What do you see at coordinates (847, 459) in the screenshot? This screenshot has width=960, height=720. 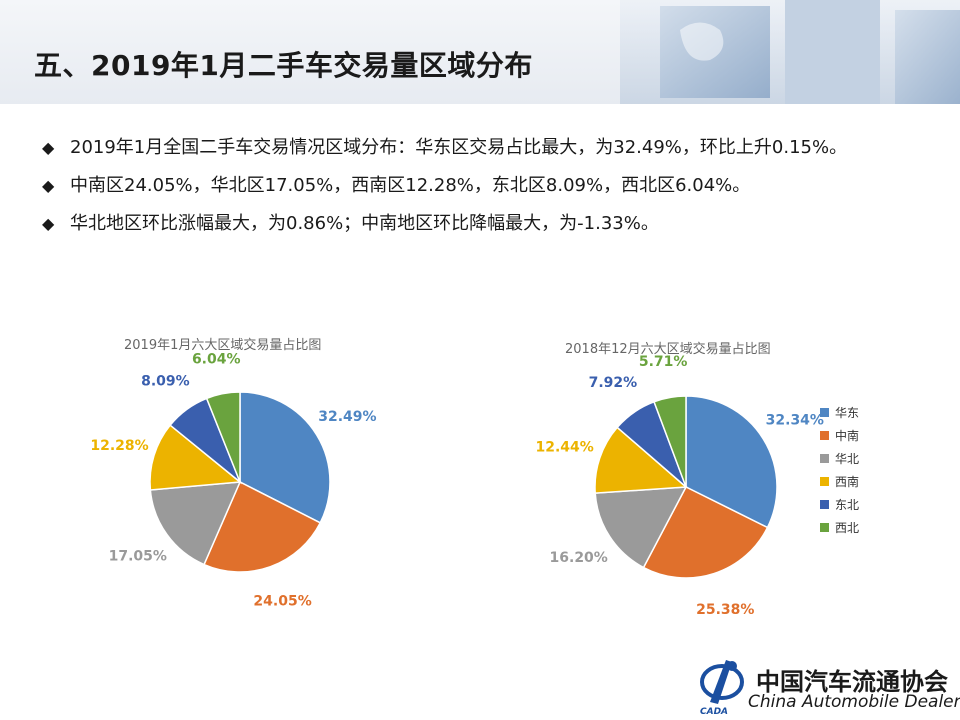 I see `legend-entry: 华北` at bounding box center [847, 459].